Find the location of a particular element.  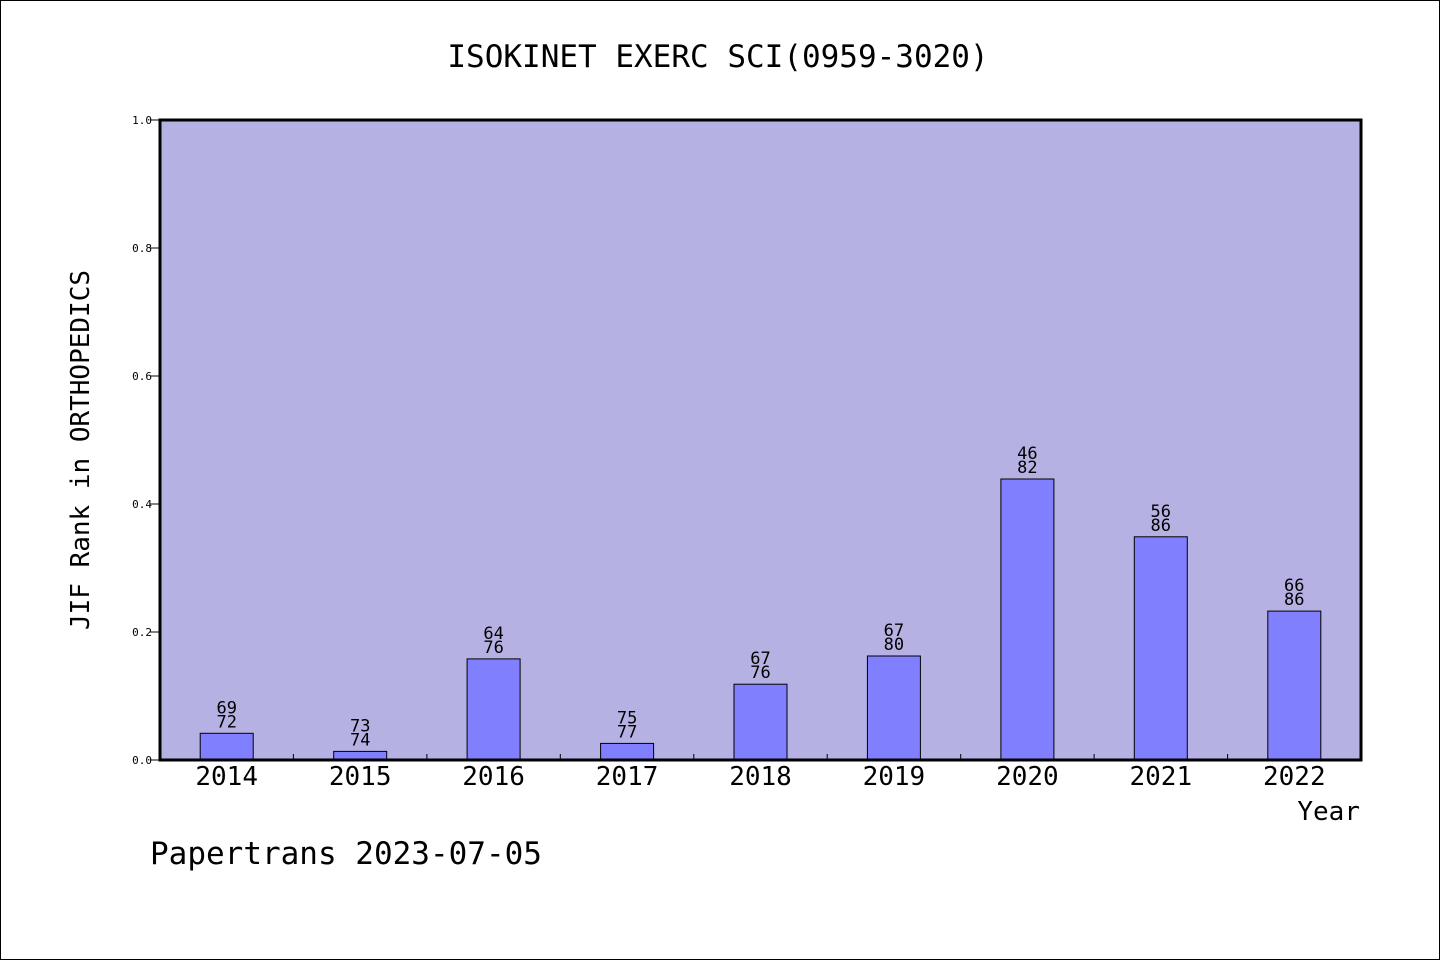

y-tick-label: 0.6 is located at coordinates (142, 376).